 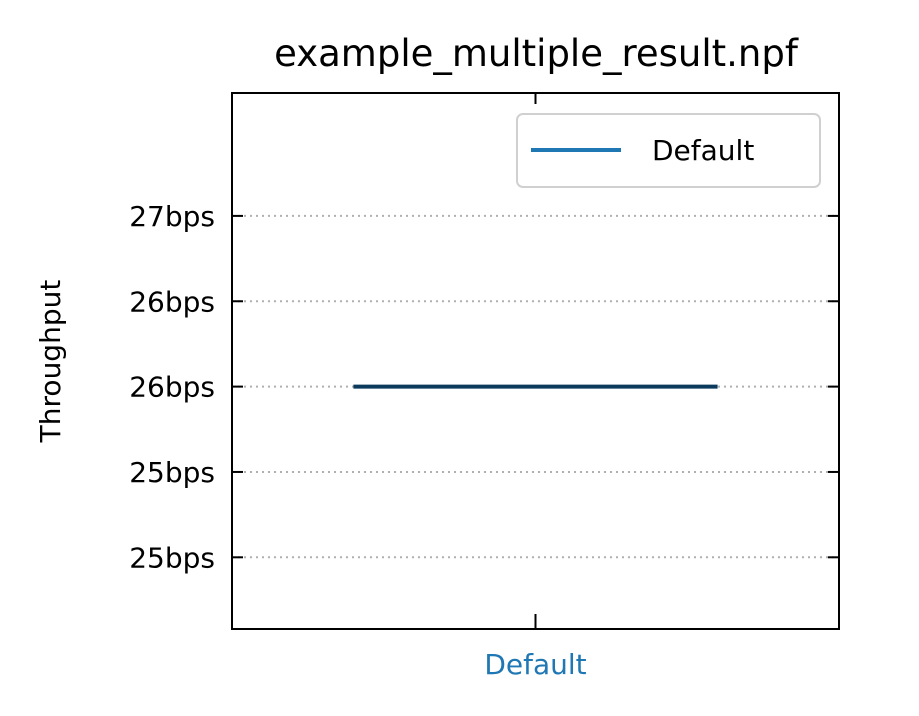 I want to click on x-axis-ticks: Default, so click(x=535, y=387).